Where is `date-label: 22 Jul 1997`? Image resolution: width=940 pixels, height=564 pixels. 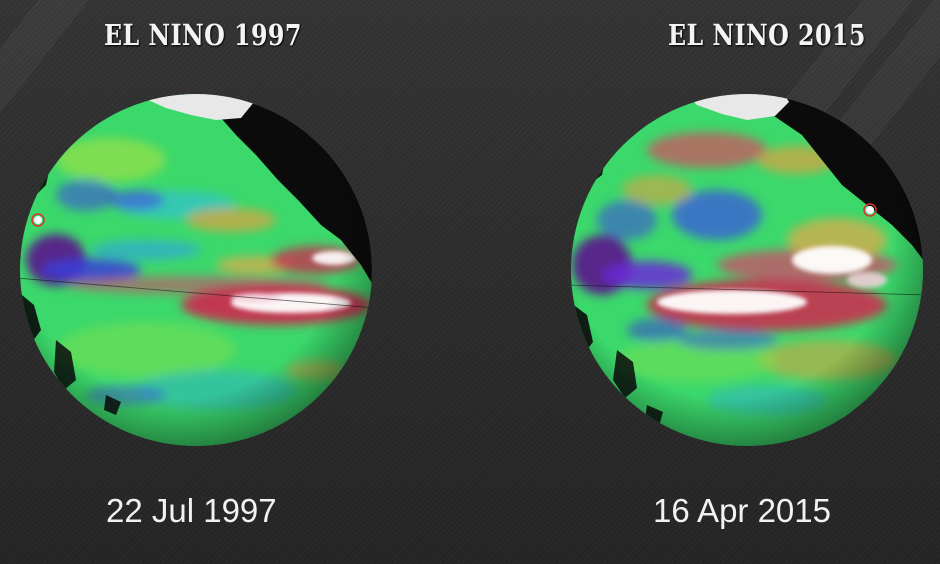
date-label: 22 Jul 1997 is located at coordinates (191, 510).